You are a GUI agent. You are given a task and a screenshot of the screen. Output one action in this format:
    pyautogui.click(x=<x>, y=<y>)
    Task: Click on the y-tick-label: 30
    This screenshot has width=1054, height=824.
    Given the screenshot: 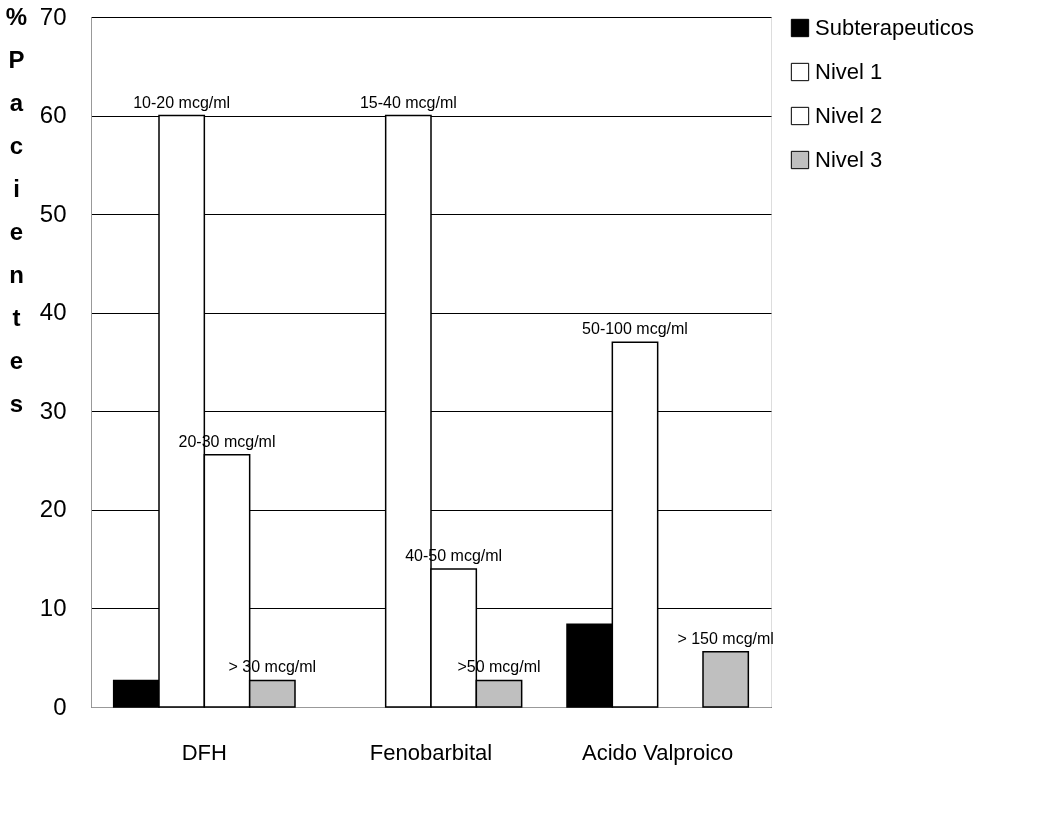 What is the action you would take?
    pyautogui.click(x=53, y=410)
    